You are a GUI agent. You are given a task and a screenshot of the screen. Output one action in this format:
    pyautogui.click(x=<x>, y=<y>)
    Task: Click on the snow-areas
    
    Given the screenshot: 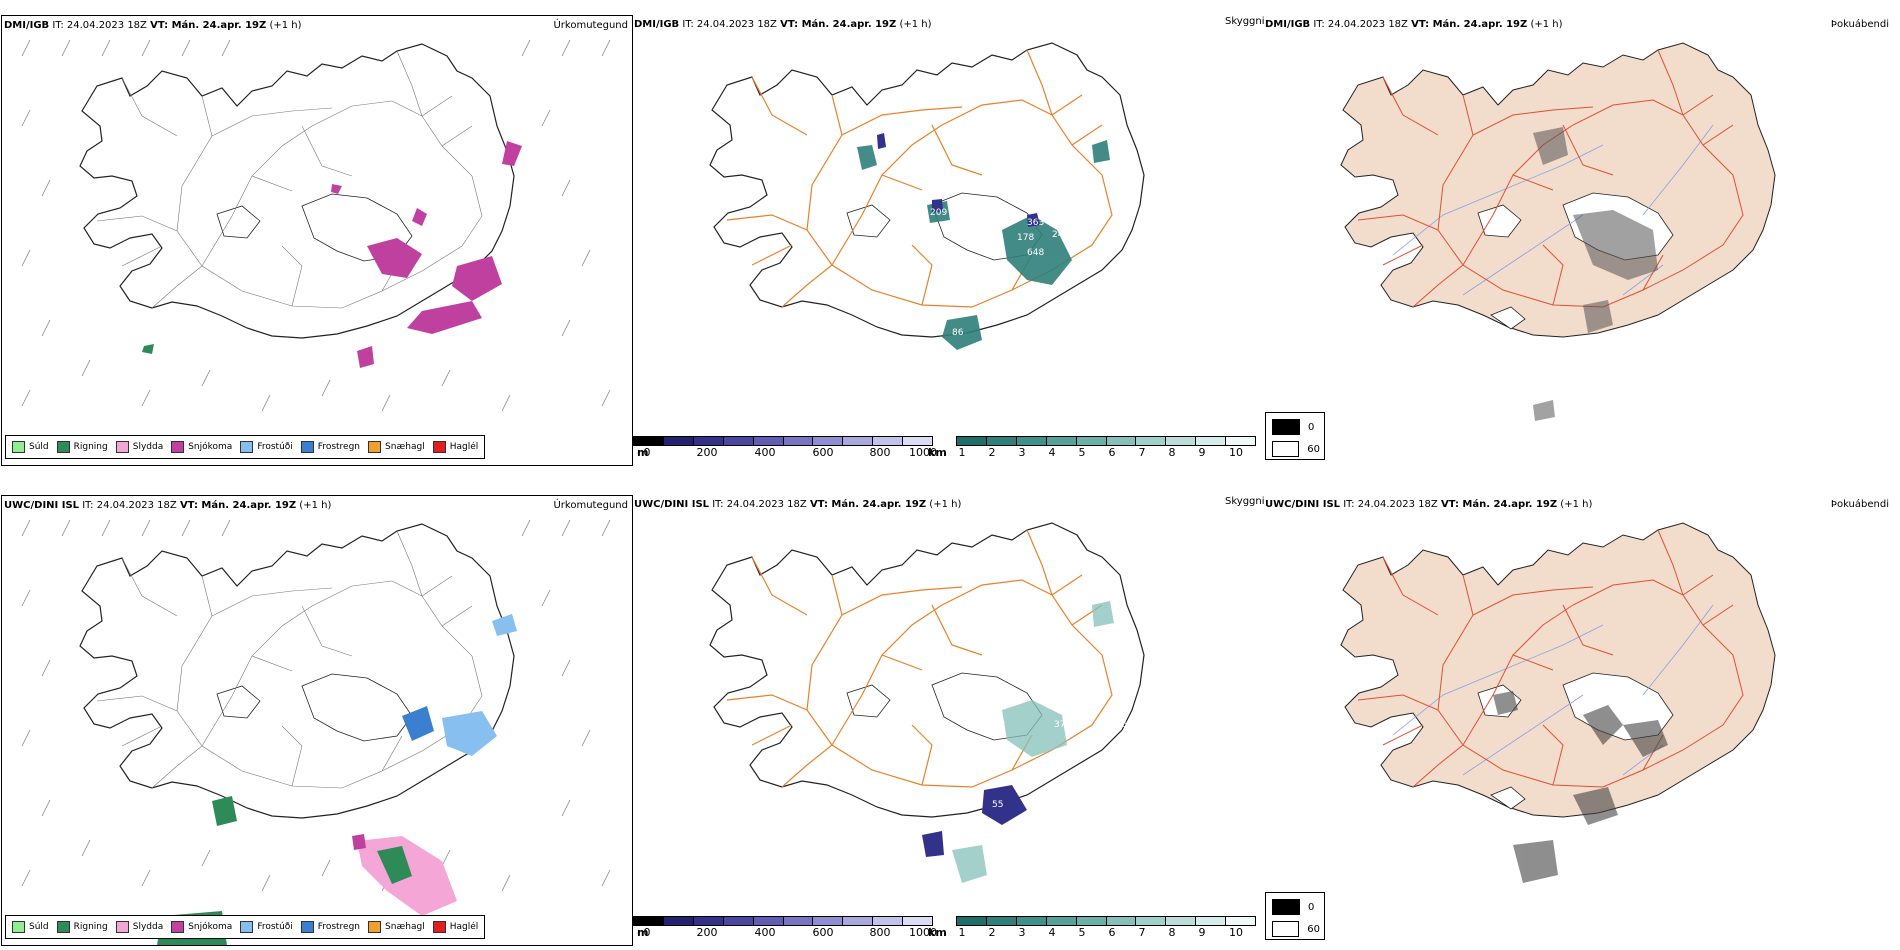 What is the action you would take?
    pyautogui.click(x=426, y=254)
    